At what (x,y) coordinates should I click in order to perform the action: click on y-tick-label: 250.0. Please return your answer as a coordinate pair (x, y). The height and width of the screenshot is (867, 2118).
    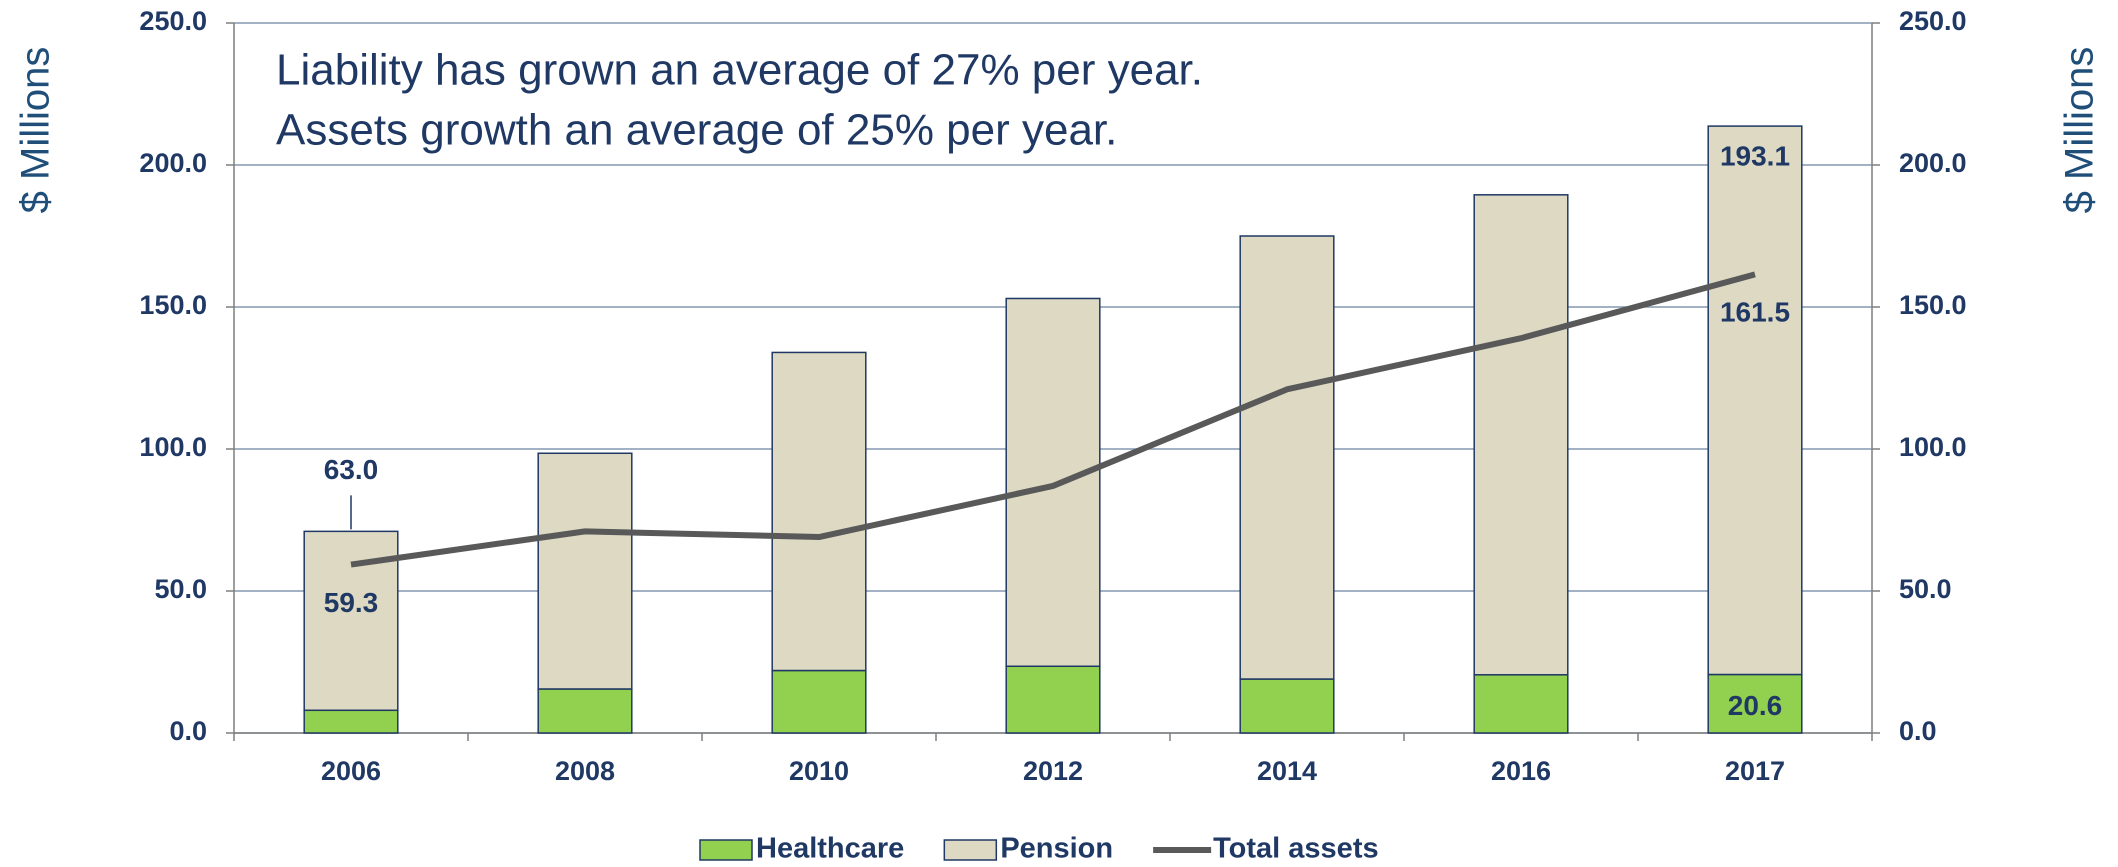
    Looking at the image, I should click on (173, 21).